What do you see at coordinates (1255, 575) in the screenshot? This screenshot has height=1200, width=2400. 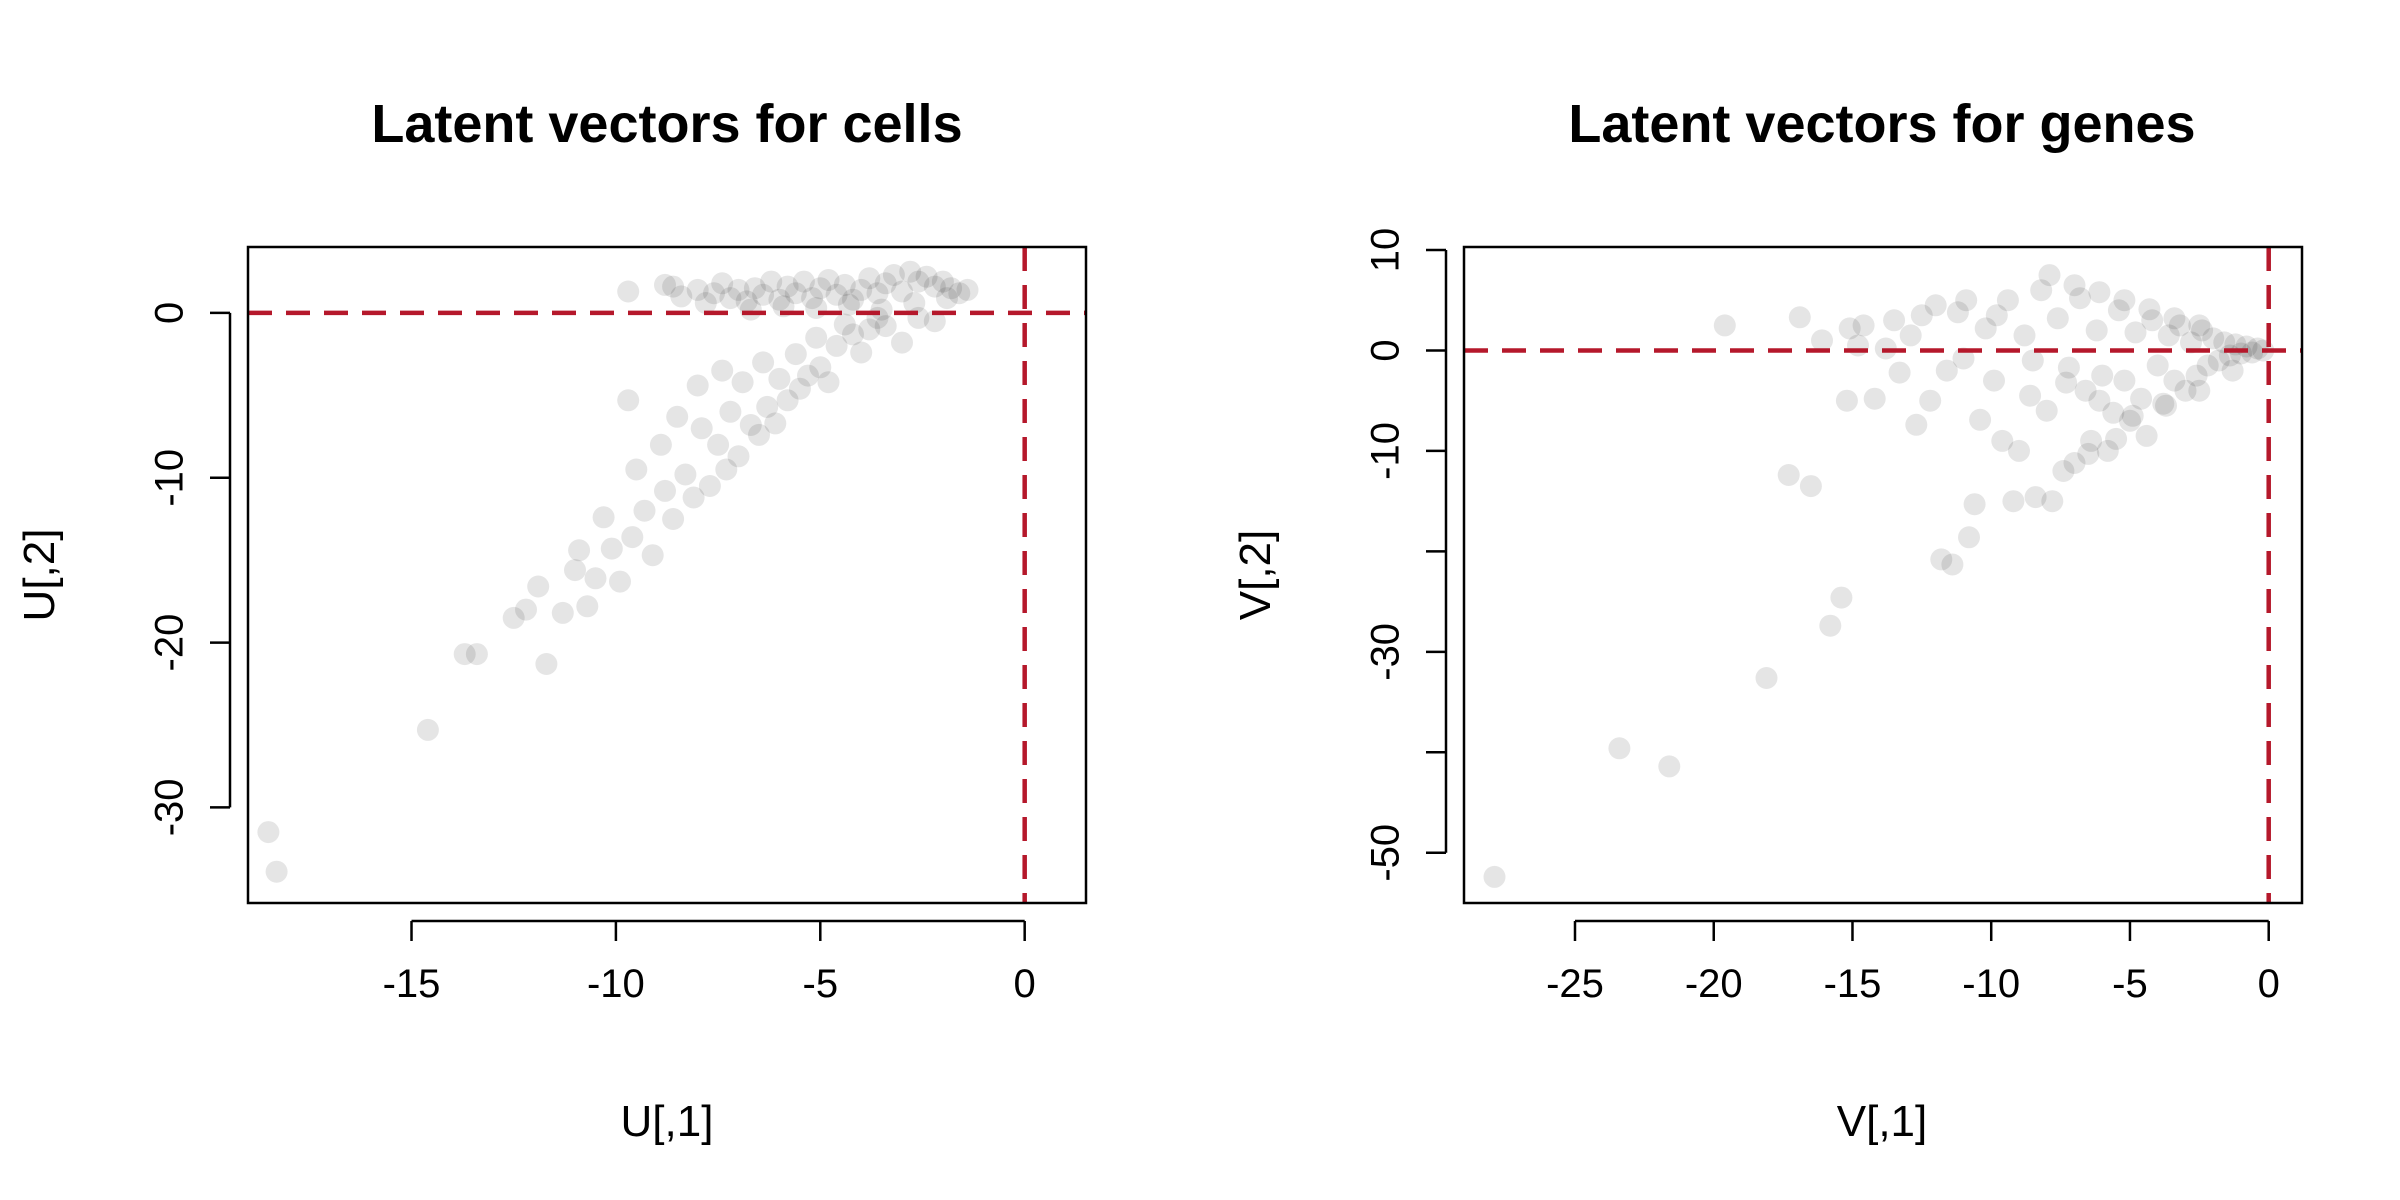 I see `genes-y-axis-label: V[,2]` at bounding box center [1255, 575].